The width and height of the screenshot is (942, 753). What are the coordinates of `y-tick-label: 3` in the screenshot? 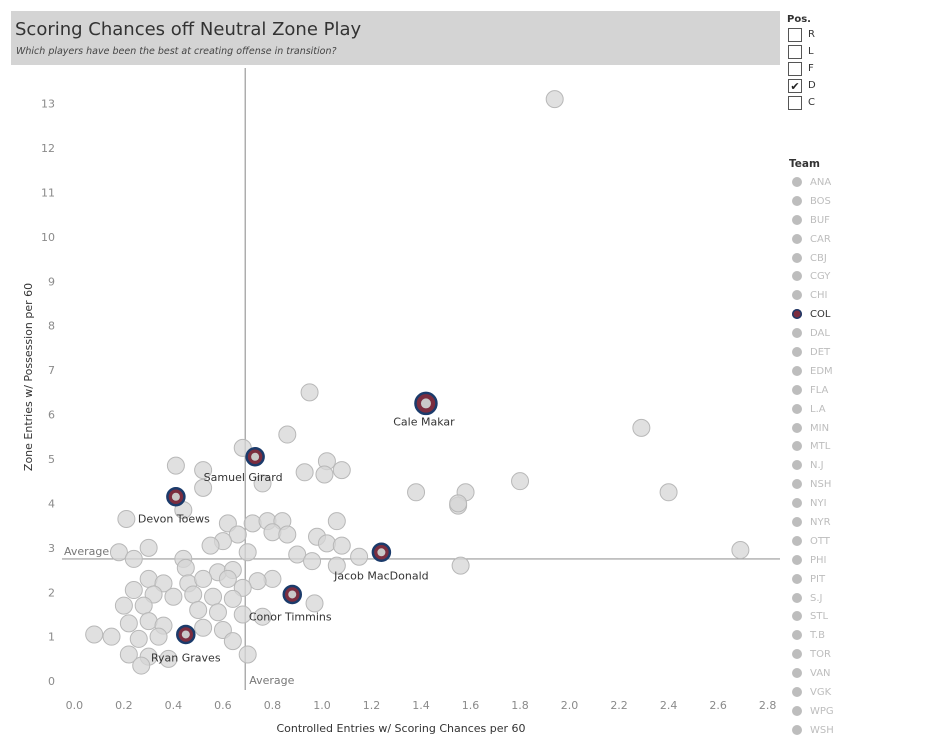 It's located at (51, 548).